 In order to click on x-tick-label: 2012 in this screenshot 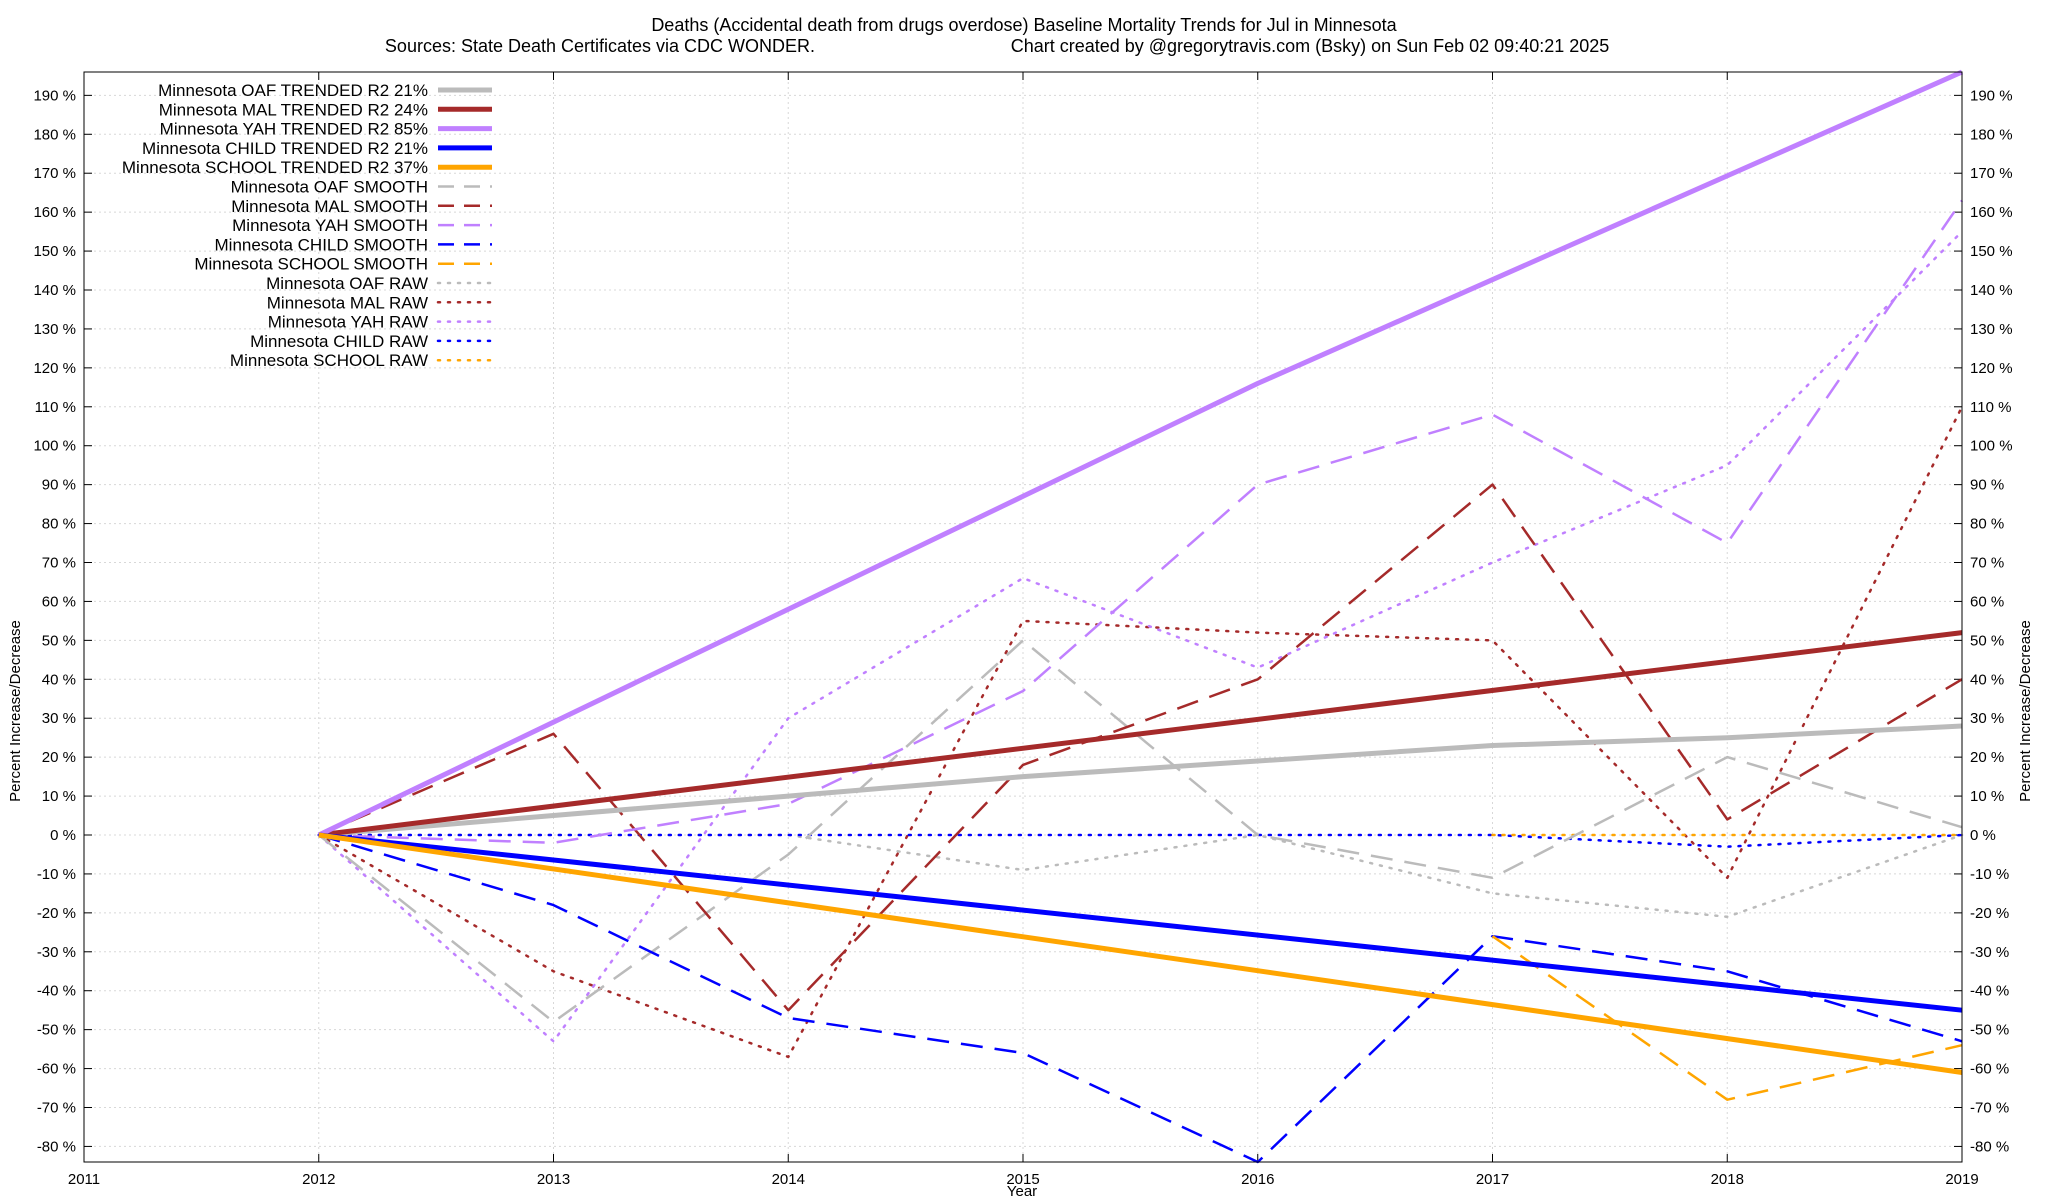, I will do `click(318, 1179)`.